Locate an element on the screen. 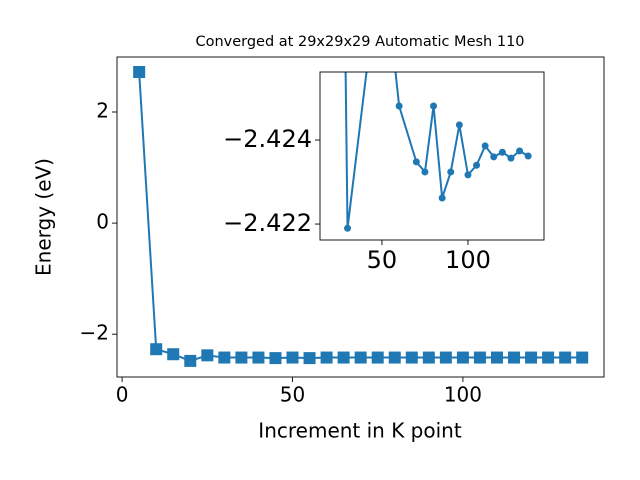  y-tick-label: −2 is located at coordinates (94, 333).